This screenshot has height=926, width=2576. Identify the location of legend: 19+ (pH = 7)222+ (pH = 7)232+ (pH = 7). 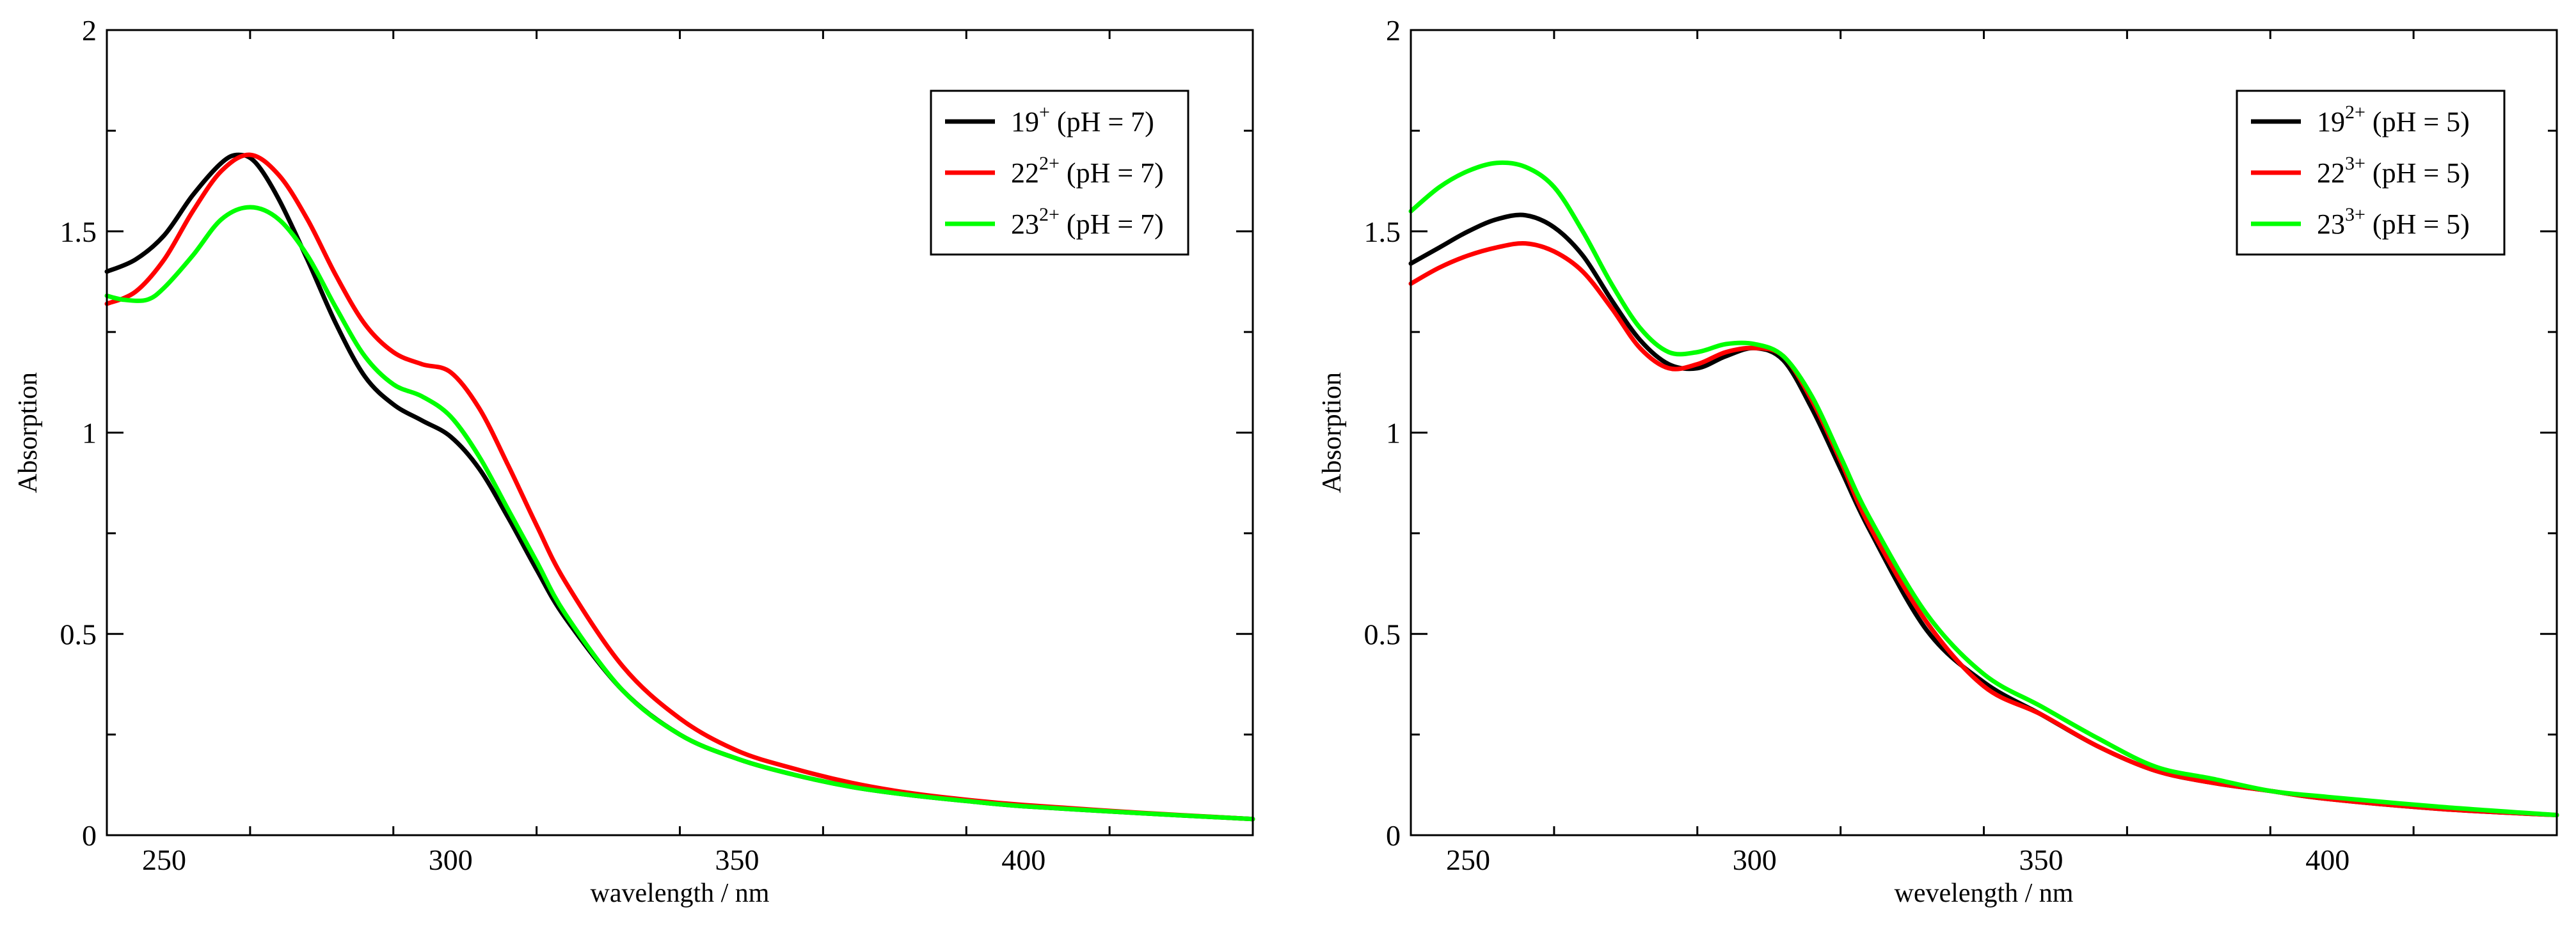
(1060, 173).